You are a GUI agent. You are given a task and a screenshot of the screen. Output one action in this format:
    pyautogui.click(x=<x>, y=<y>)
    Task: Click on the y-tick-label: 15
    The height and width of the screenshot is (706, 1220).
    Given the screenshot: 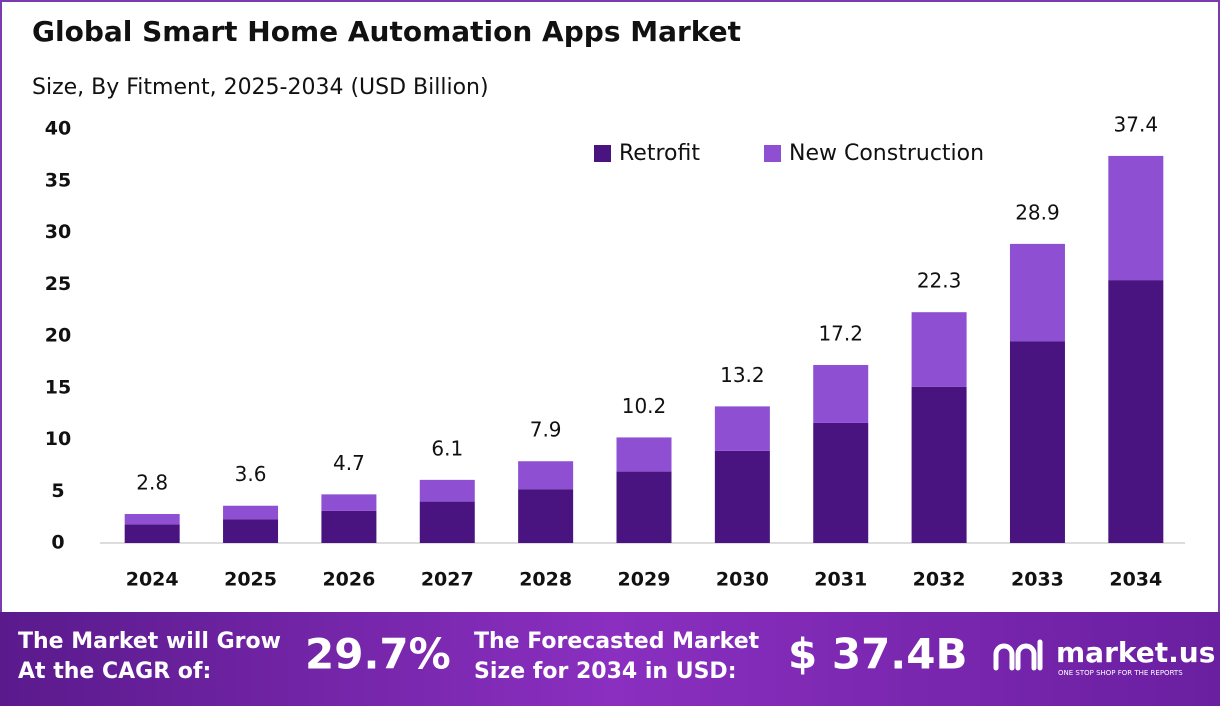 What is the action you would take?
    pyautogui.click(x=58, y=387)
    